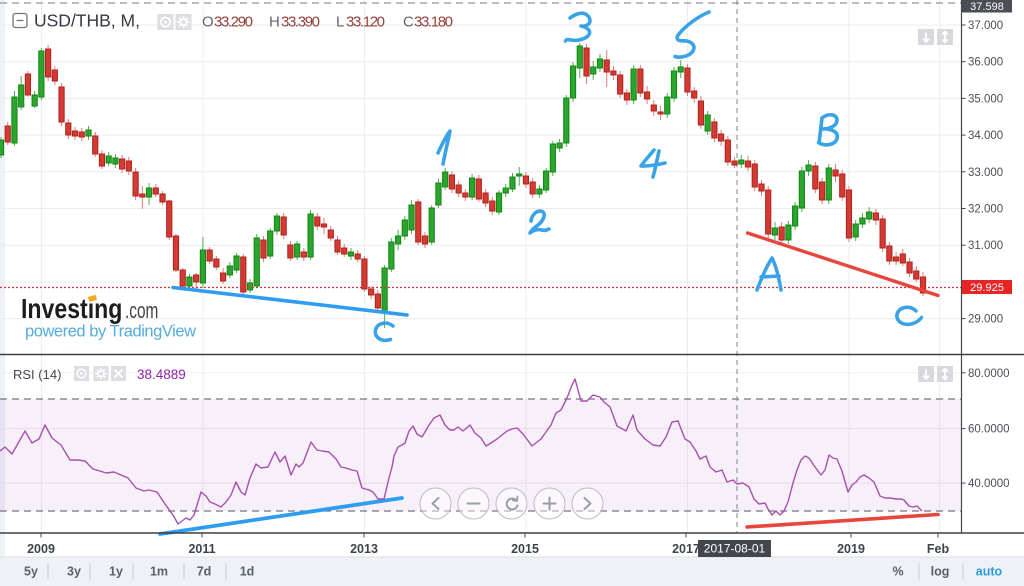  I want to click on svg-text: 3y, so click(74, 572).